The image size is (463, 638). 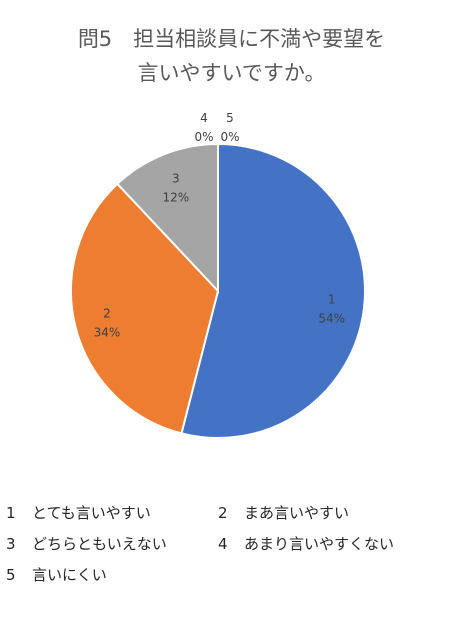 I want to click on chart-title: 問5 担当相談員に不満や要望を 言いやすいですか。, so click(x=231, y=56).